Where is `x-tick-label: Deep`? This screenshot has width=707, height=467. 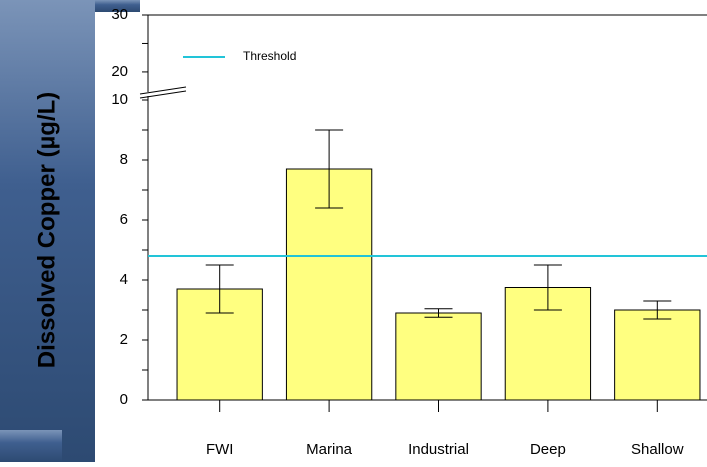
x-tick-label: Deep is located at coordinates (548, 449).